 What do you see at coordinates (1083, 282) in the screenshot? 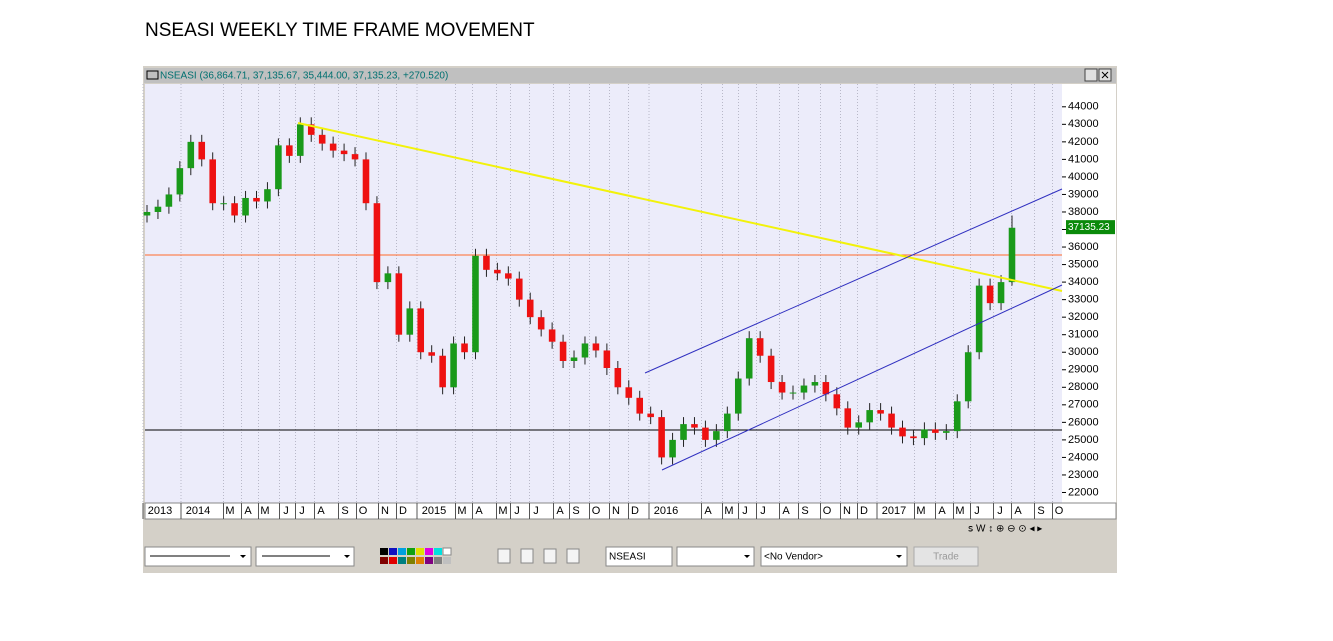
I see `y-tick-label: 34000` at bounding box center [1083, 282].